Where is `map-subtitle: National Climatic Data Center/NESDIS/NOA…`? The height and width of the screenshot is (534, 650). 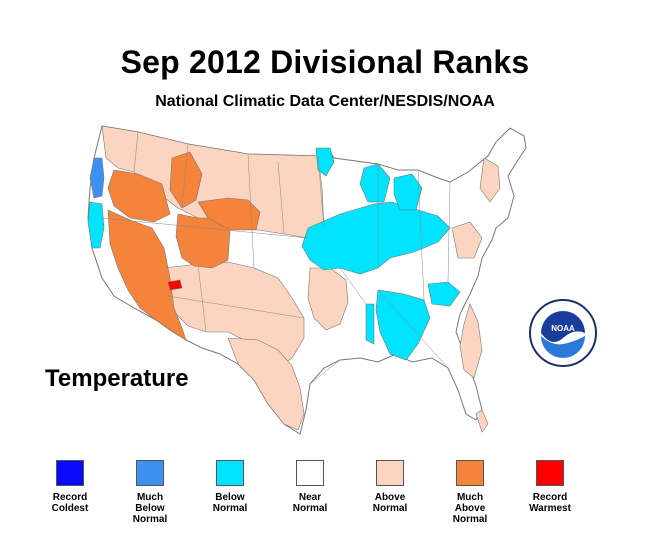
map-subtitle: National Climatic Data Center/NESDIS/NOA… is located at coordinates (325, 101).